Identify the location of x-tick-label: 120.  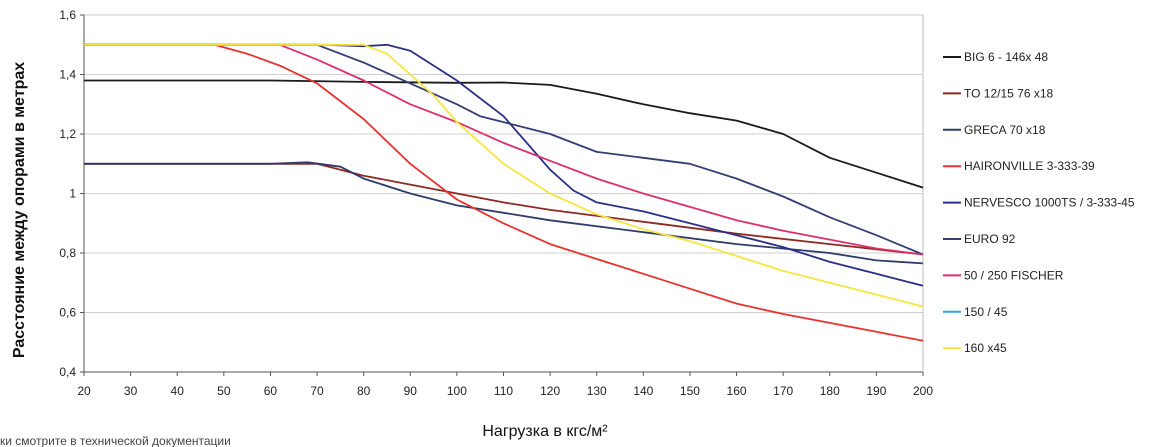
(550, 391).